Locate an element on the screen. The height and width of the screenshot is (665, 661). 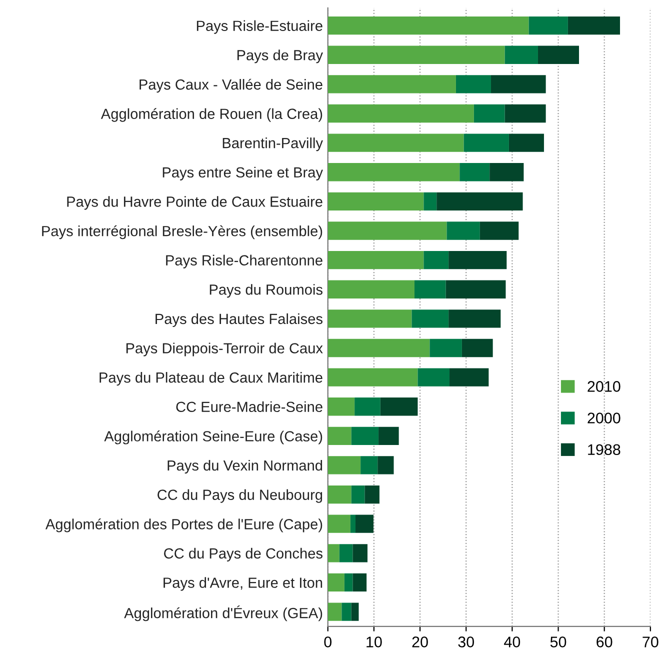
y-tick-label: Pays de Bray is located at coordinates (280, 57).